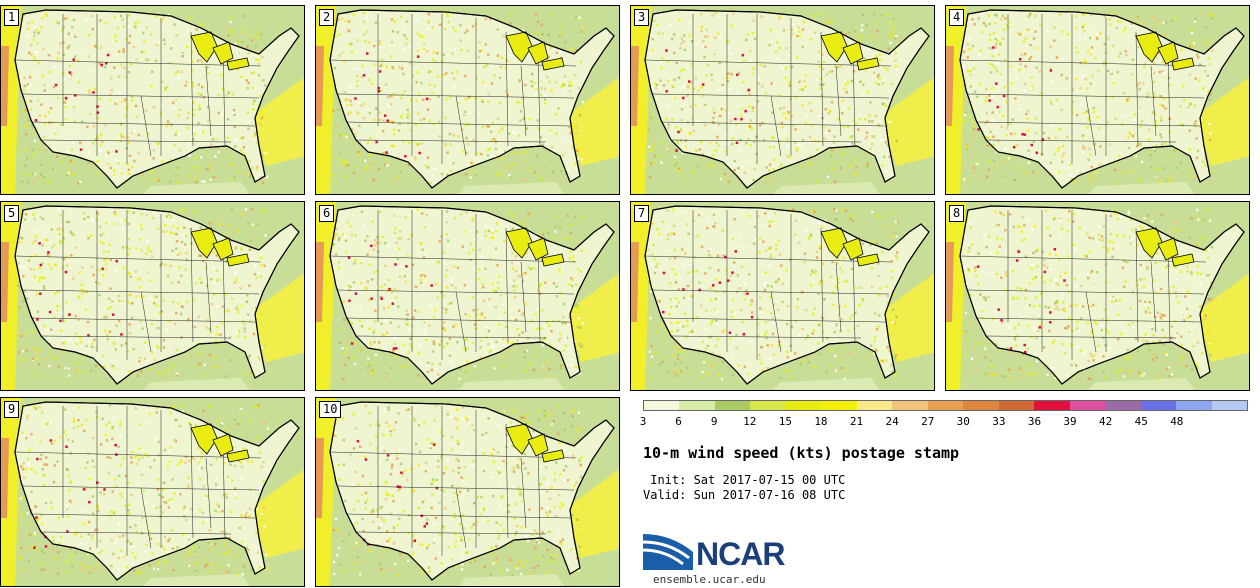  What do you see at coordinates (928, 421) in the screenshot?
I see `colorbar-tick-label: 27` at bounding box center [928, 421].